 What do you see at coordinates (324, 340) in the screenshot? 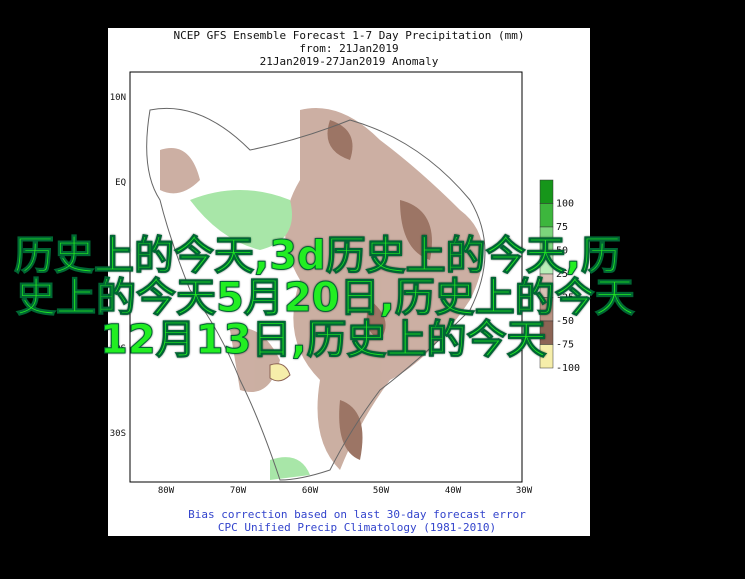
I see `overlay-text: 12月13日,历史上的今天` at bounding box center [324, 340].